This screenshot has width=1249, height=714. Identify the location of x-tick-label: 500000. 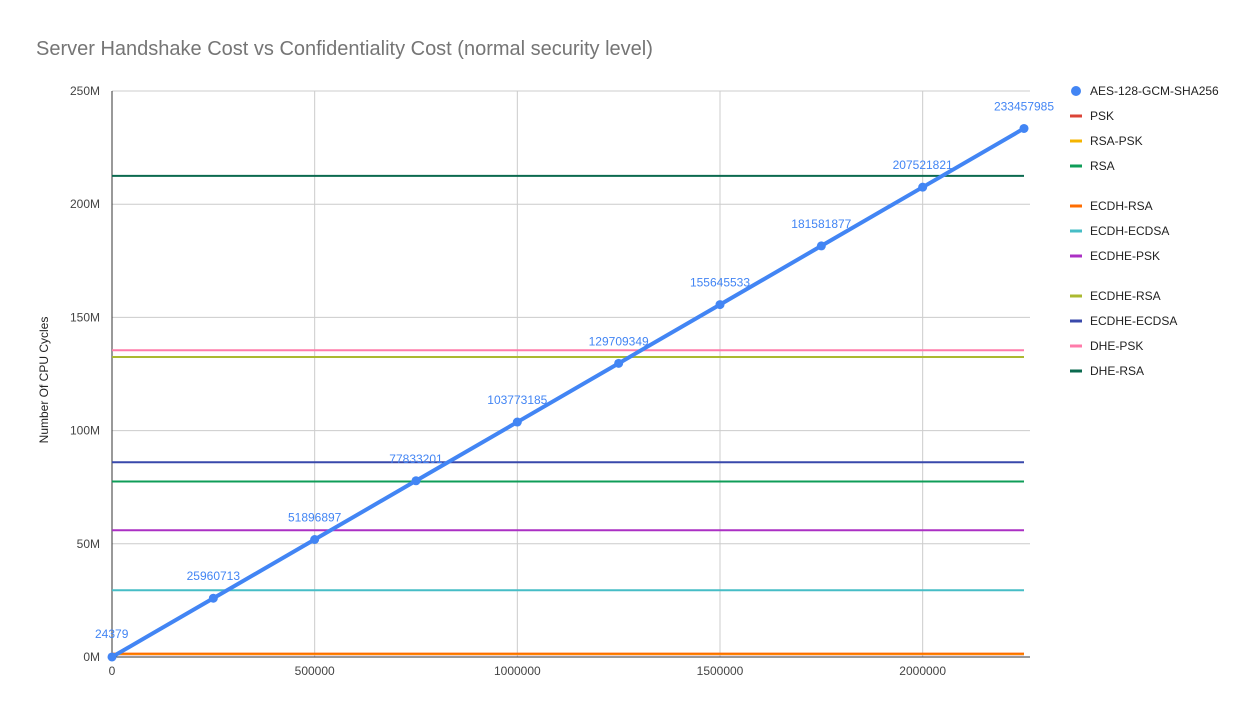
(315, 671).